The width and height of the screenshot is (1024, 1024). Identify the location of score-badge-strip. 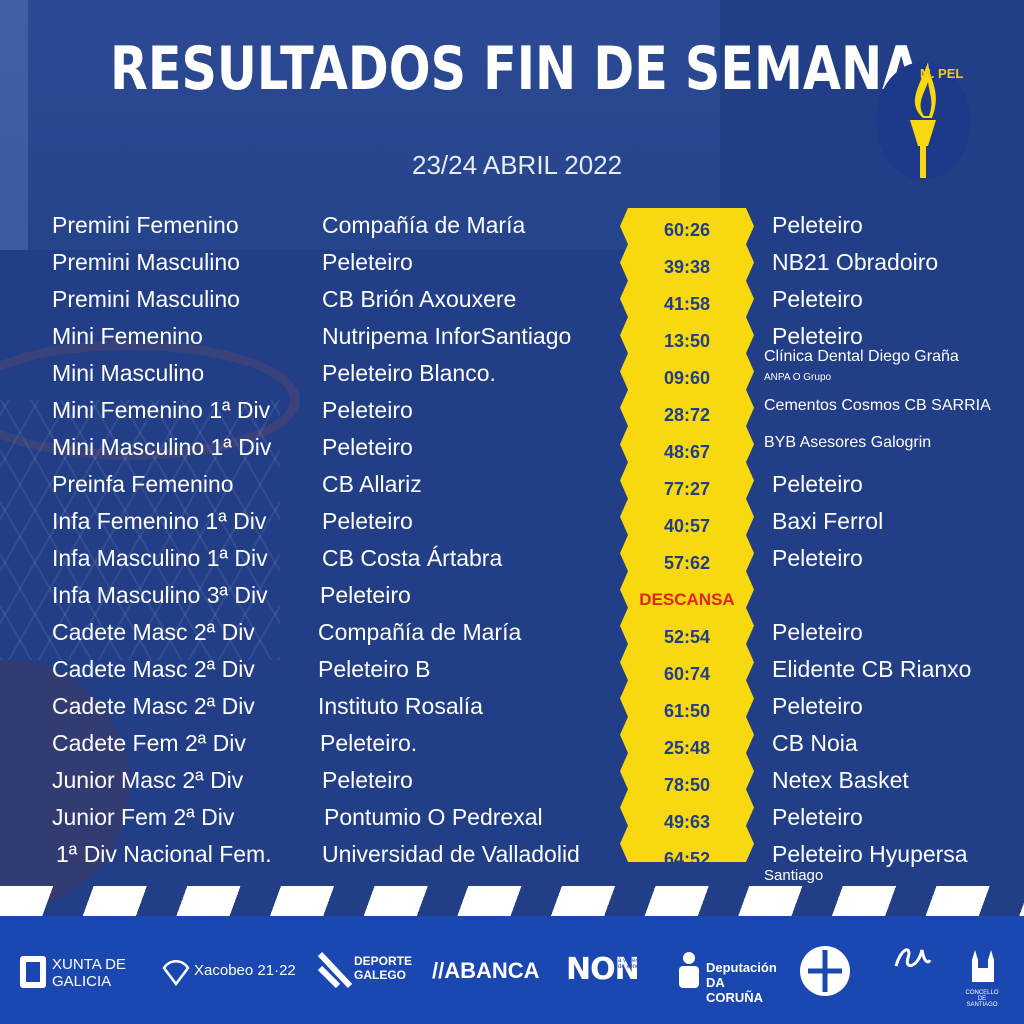
(687, 535).